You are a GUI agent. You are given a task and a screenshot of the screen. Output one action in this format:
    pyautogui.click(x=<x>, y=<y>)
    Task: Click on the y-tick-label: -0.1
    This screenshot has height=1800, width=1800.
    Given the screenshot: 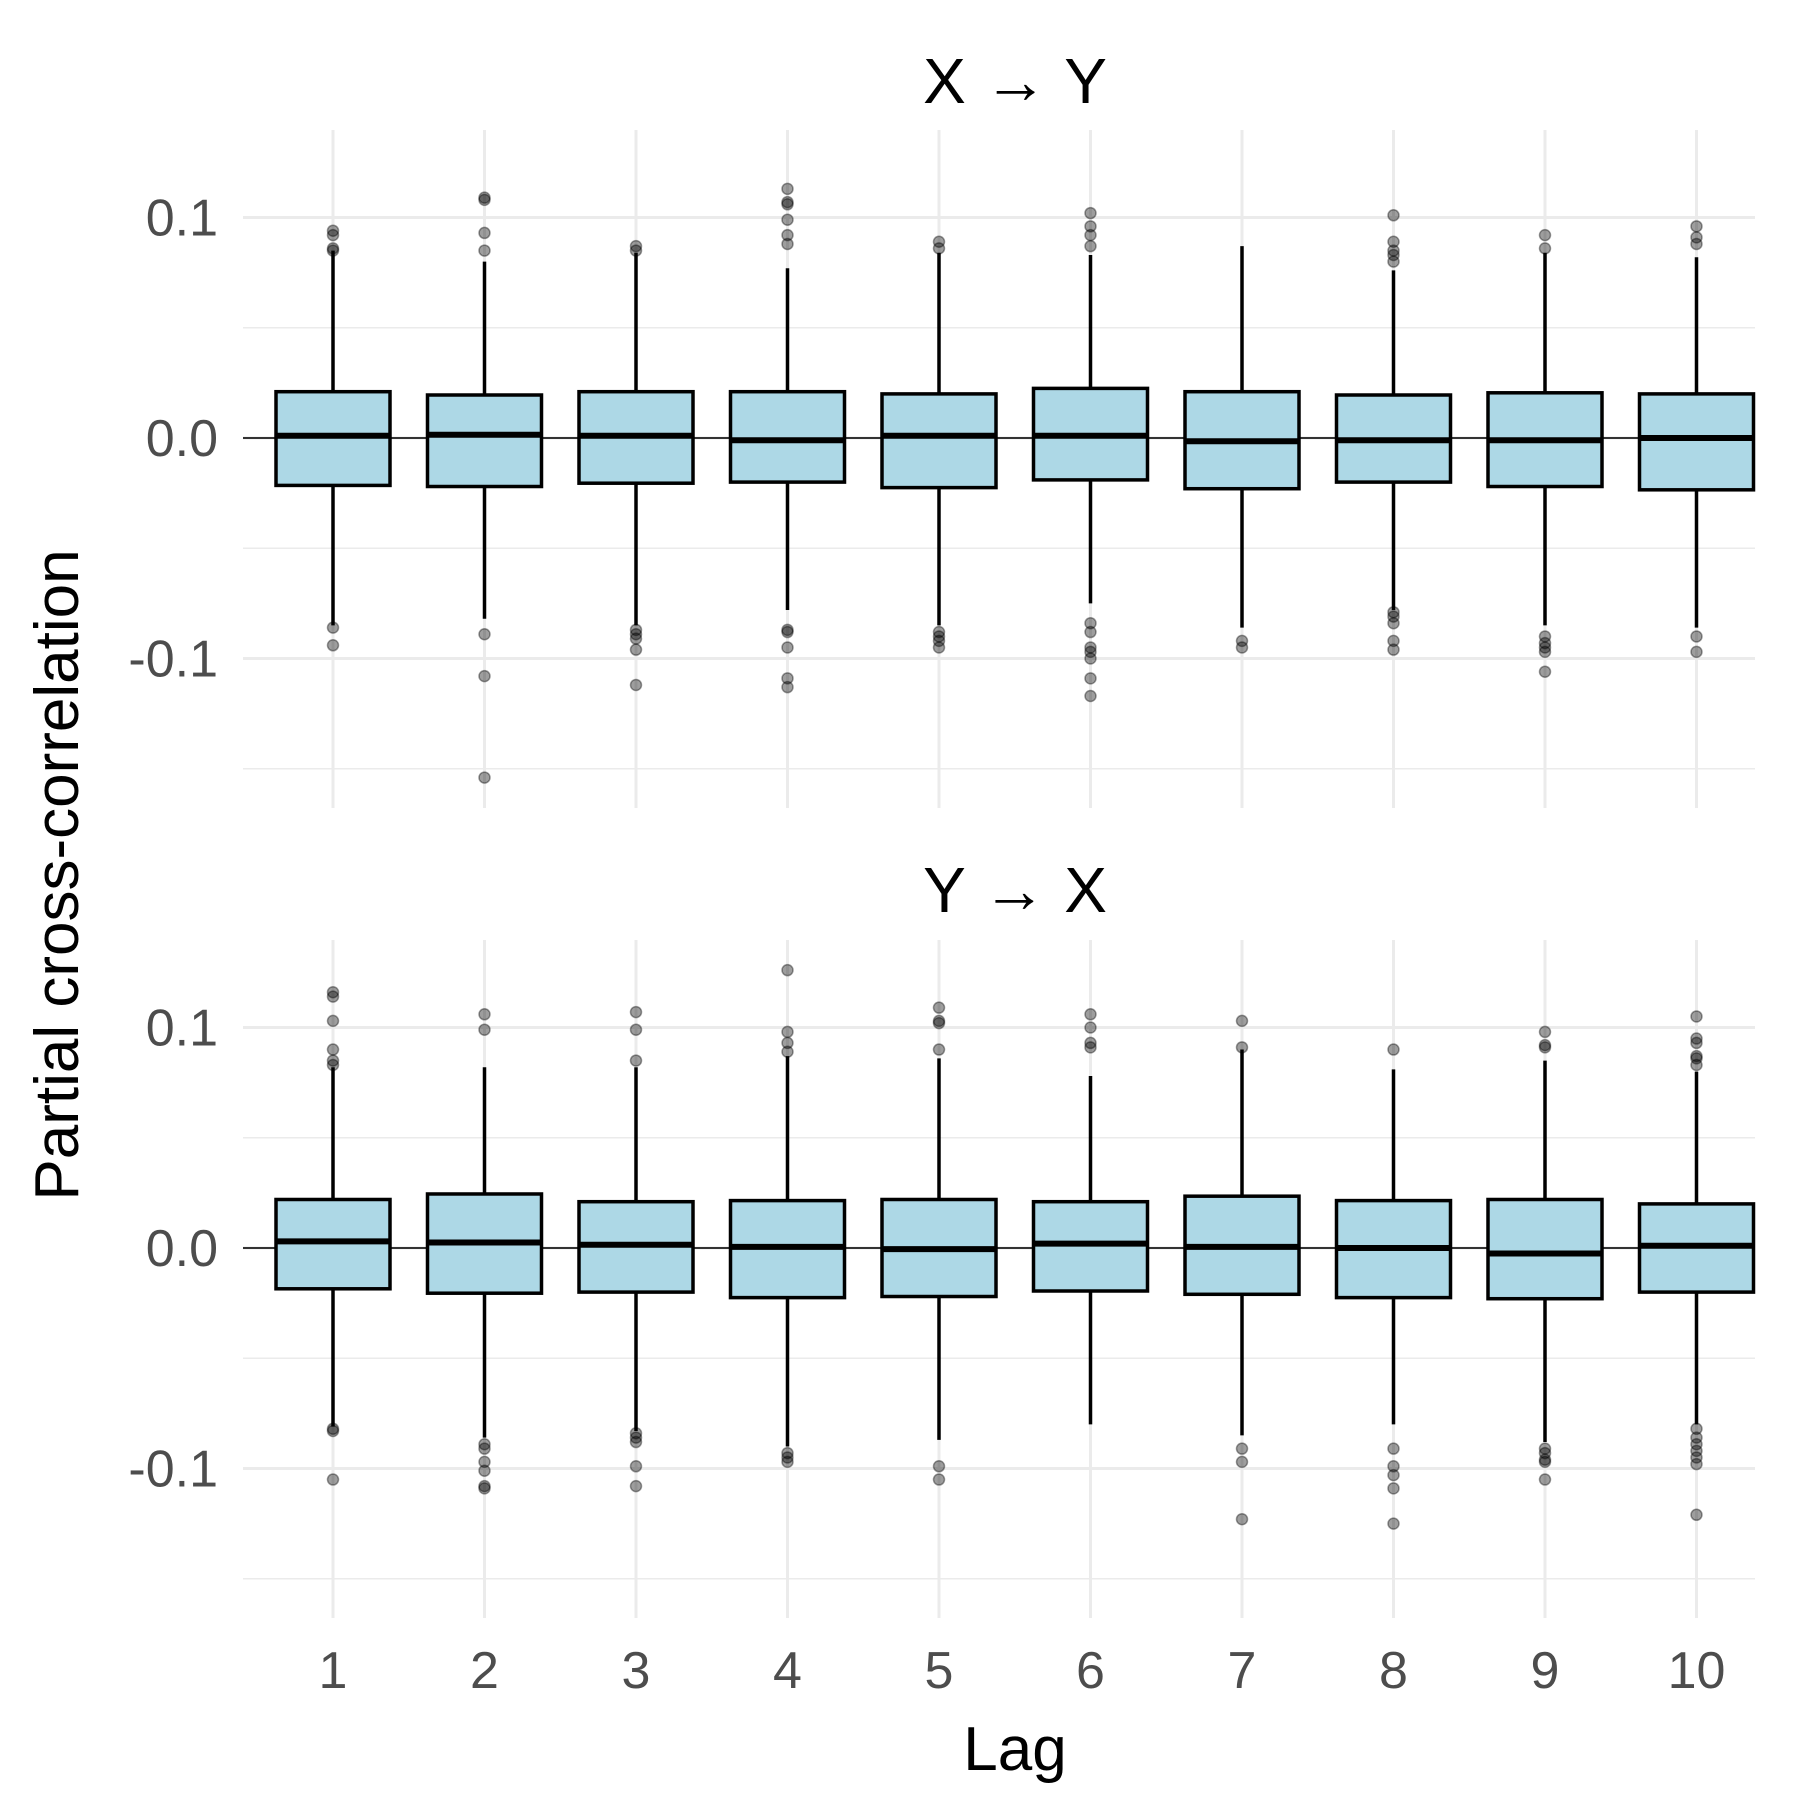 What is the action you would take?
    pyautogui.click(x=173, y=660)
    